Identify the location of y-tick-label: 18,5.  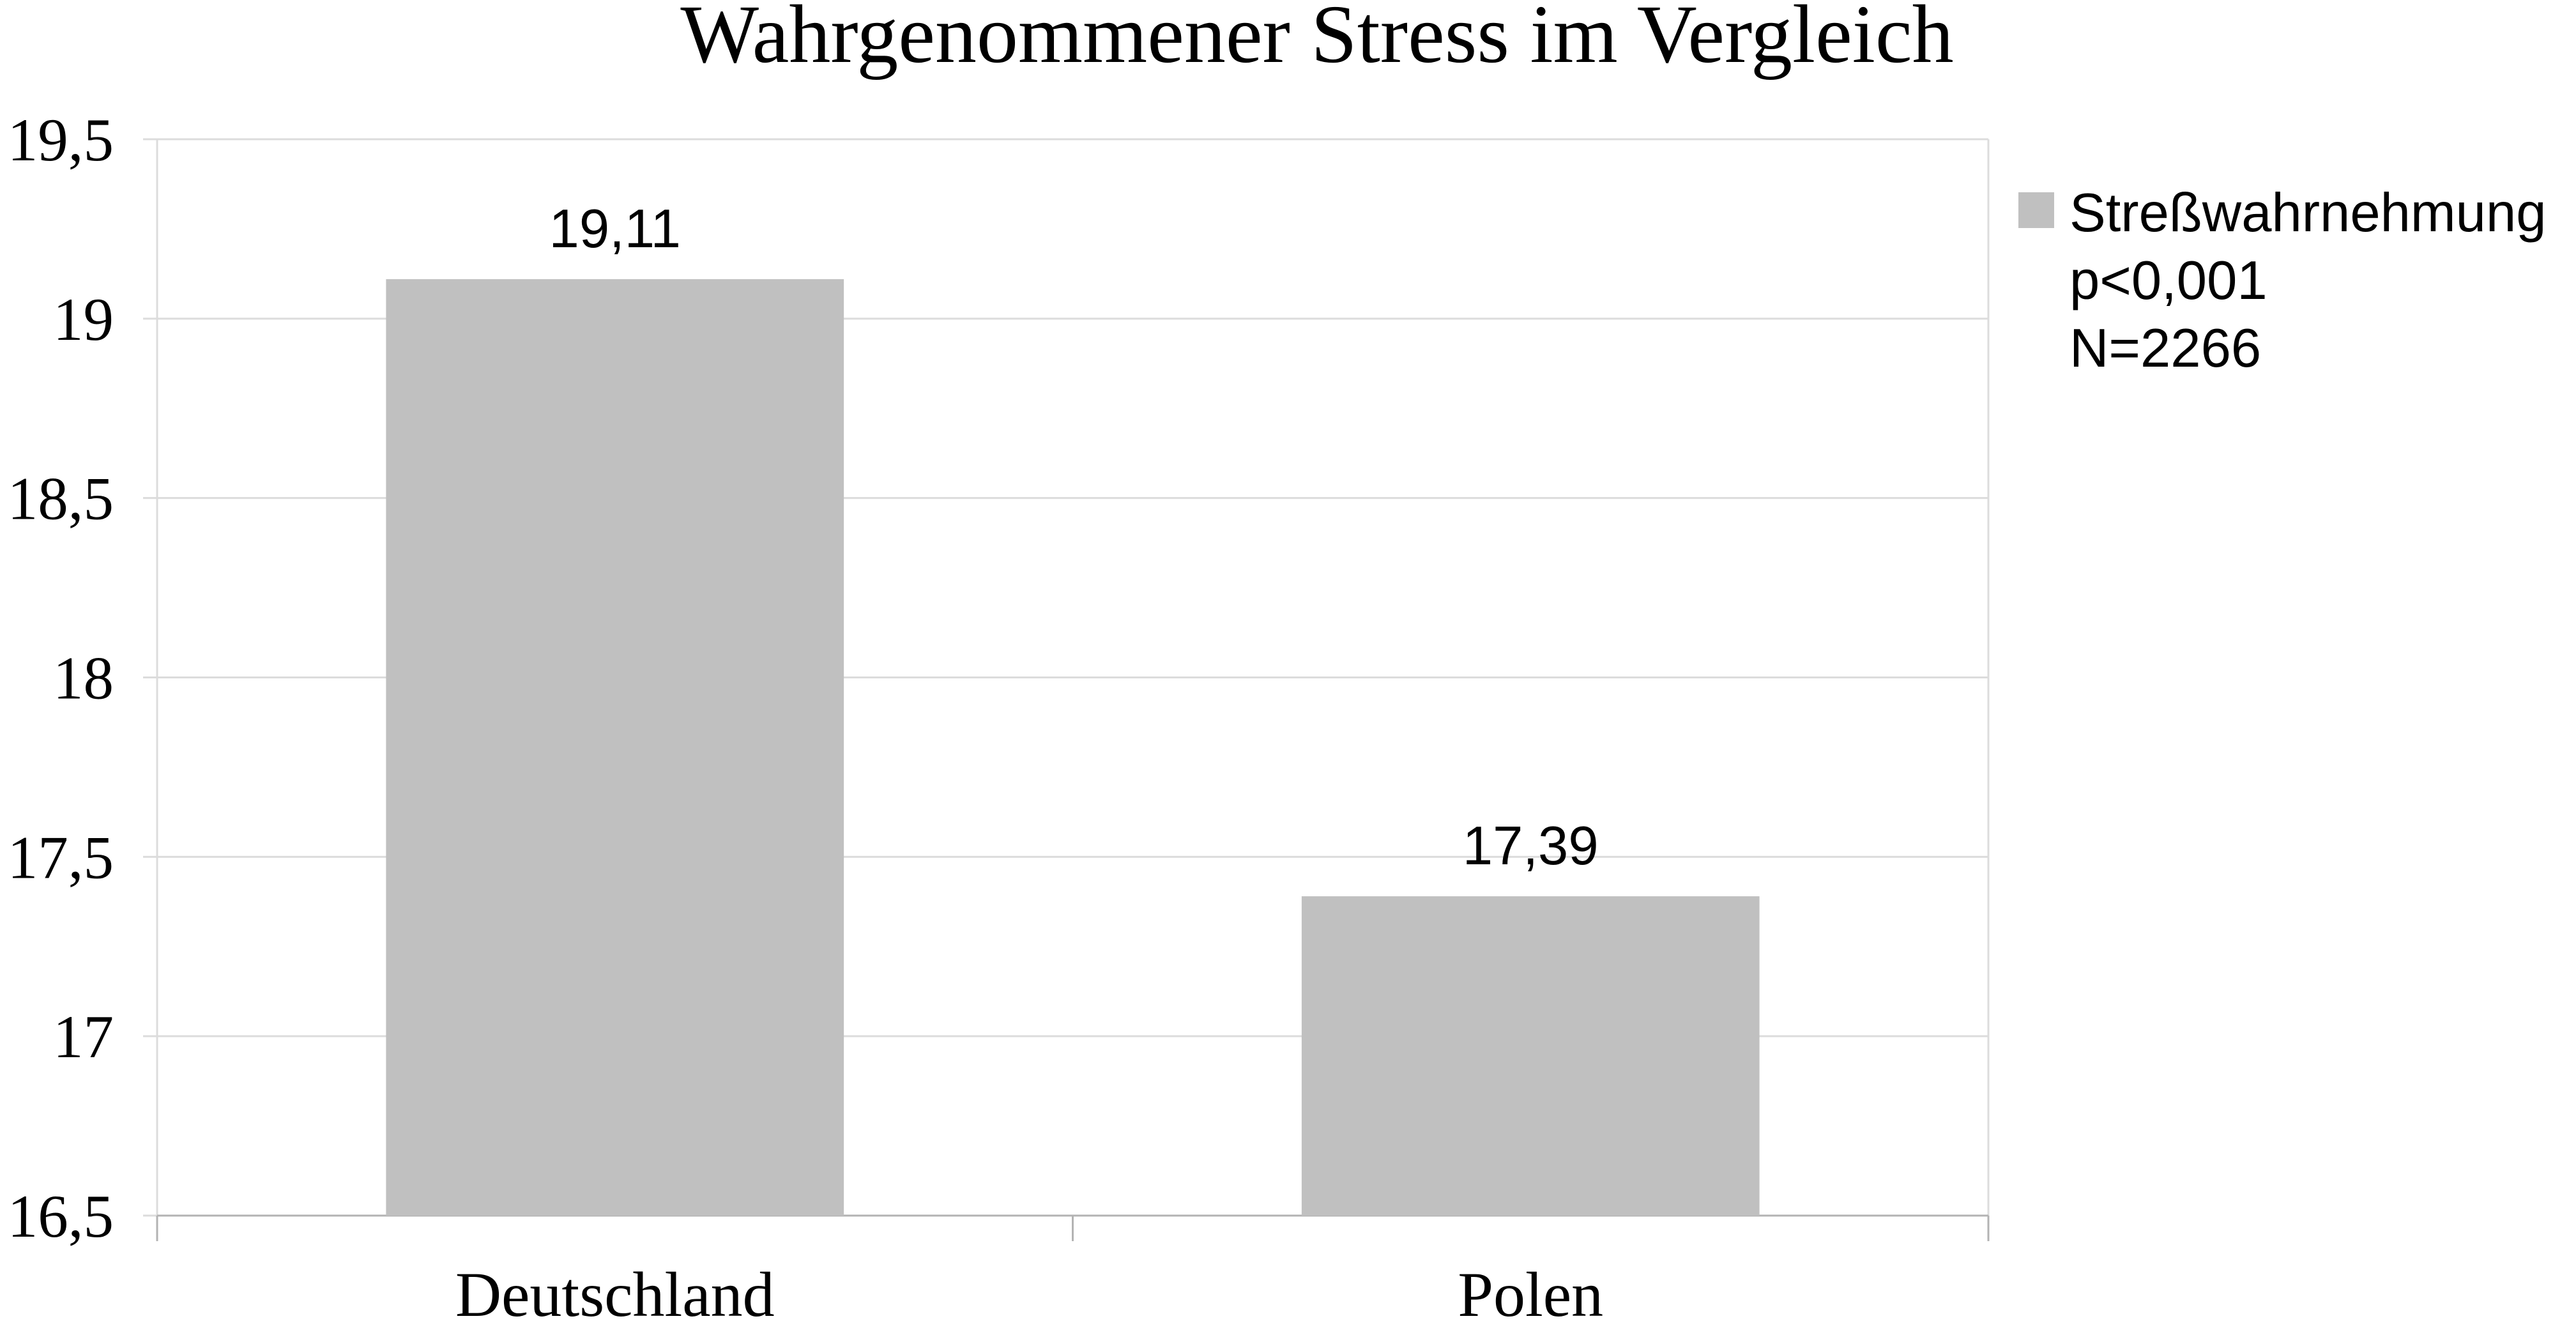
(61, 499).